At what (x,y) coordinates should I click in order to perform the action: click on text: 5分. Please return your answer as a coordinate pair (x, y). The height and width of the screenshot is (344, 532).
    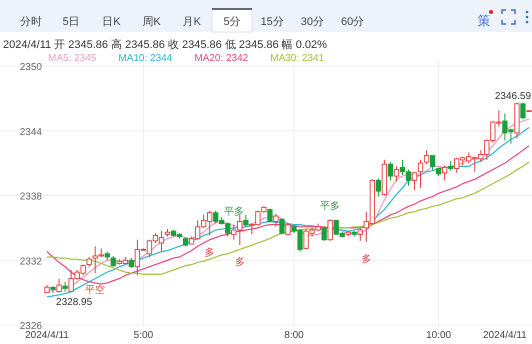
    Looking at the image, I should click on (232, 22).